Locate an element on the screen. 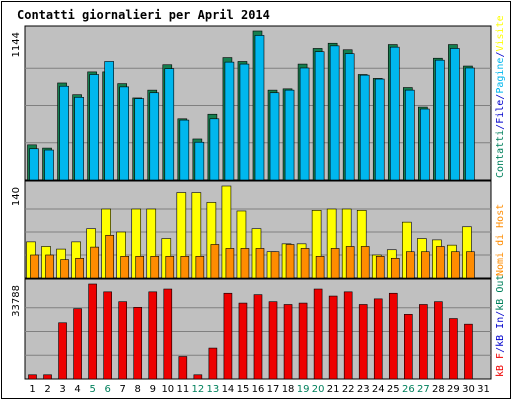  x-tick-label: 28 is located at coordinates (438, 389).